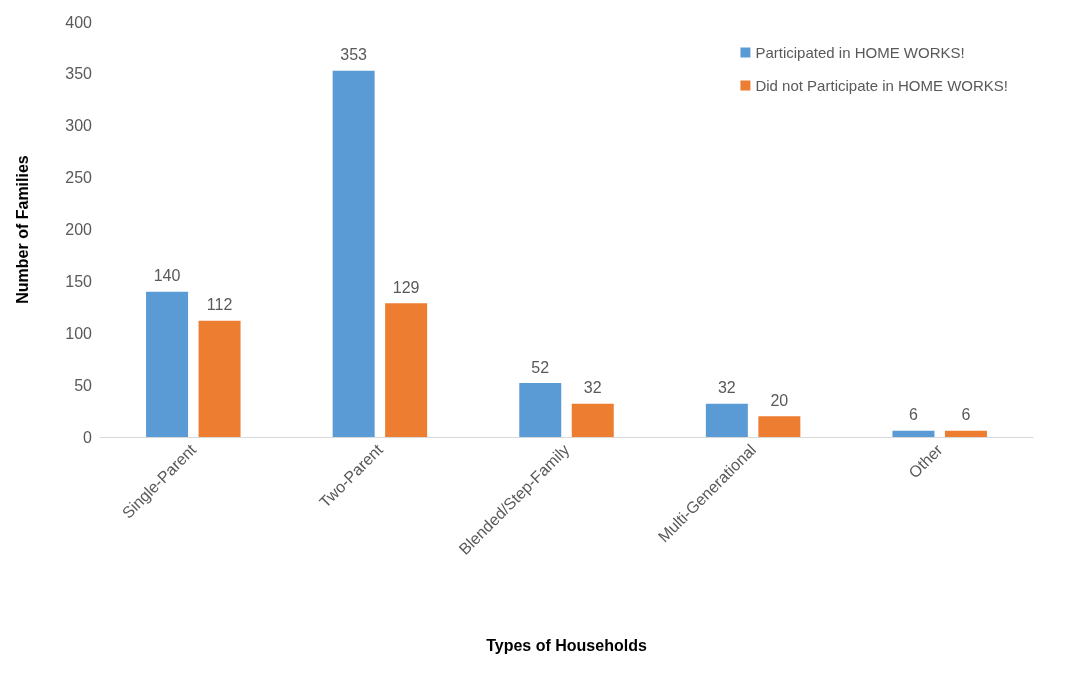  I want to click on data-label: 140, so click(167, 276).